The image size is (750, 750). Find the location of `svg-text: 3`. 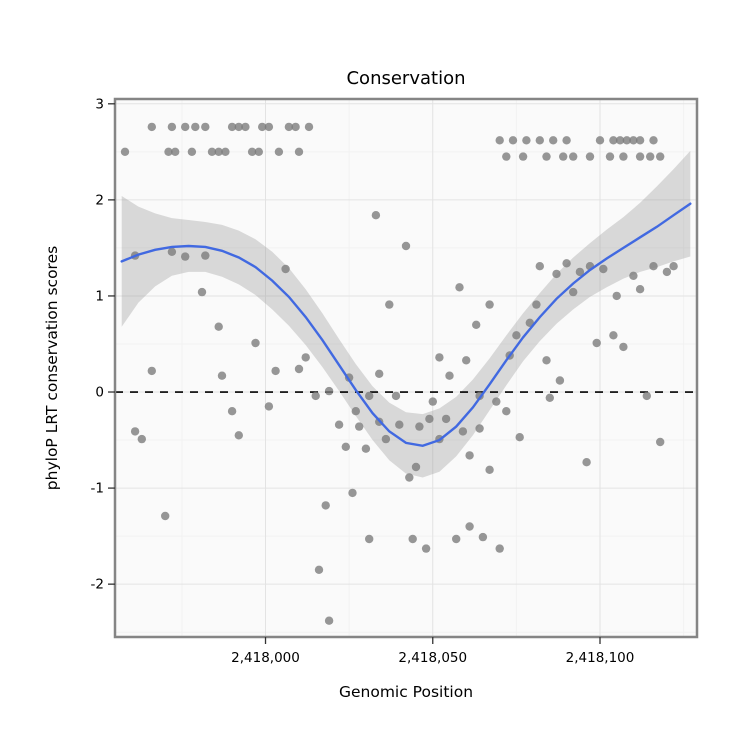

svg-text: 3 is located at coordinates (99, 104).